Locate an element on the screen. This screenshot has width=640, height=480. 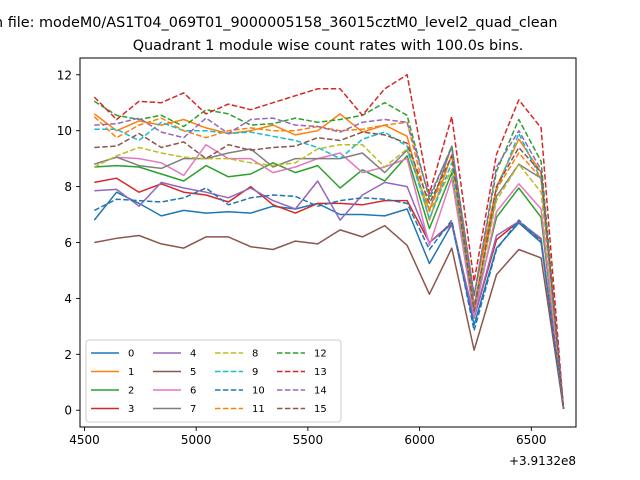
legend-label: 5 is located at coordinates (193, 372).